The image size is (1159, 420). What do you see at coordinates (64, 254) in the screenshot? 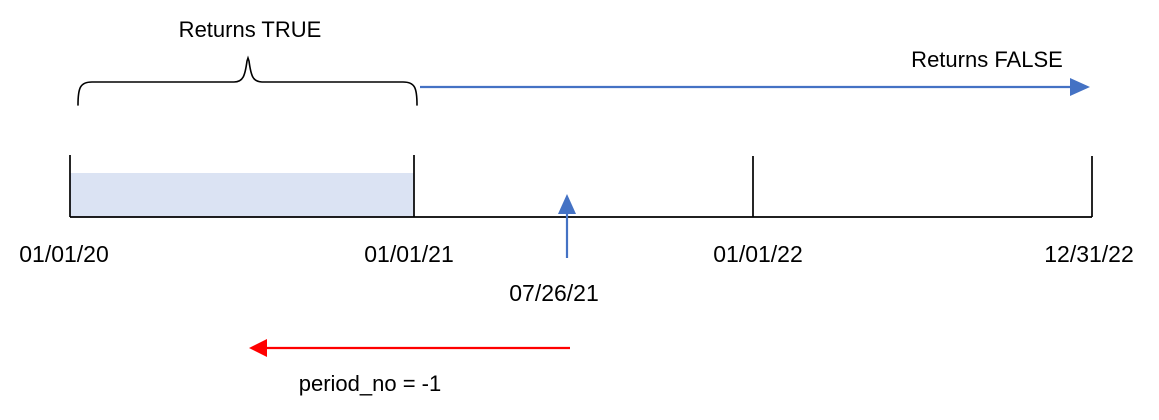
I see `tick-label-01-01-20: 01/01/20` at bounding box center [64, 254].